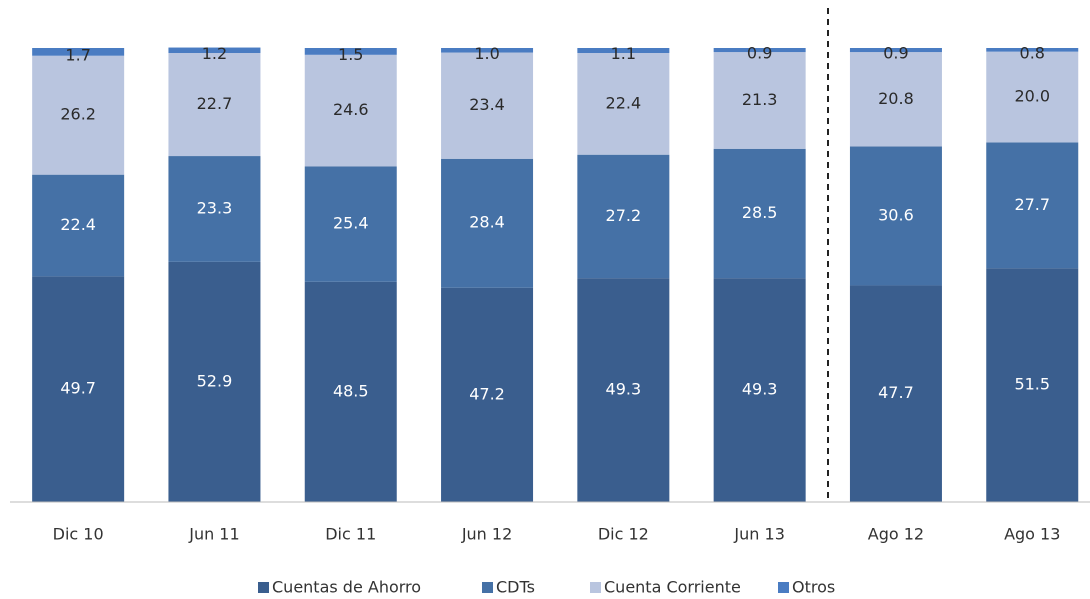 The image size is (1090, 599). I want to click on data-label: 23.3, so click(215, 207).